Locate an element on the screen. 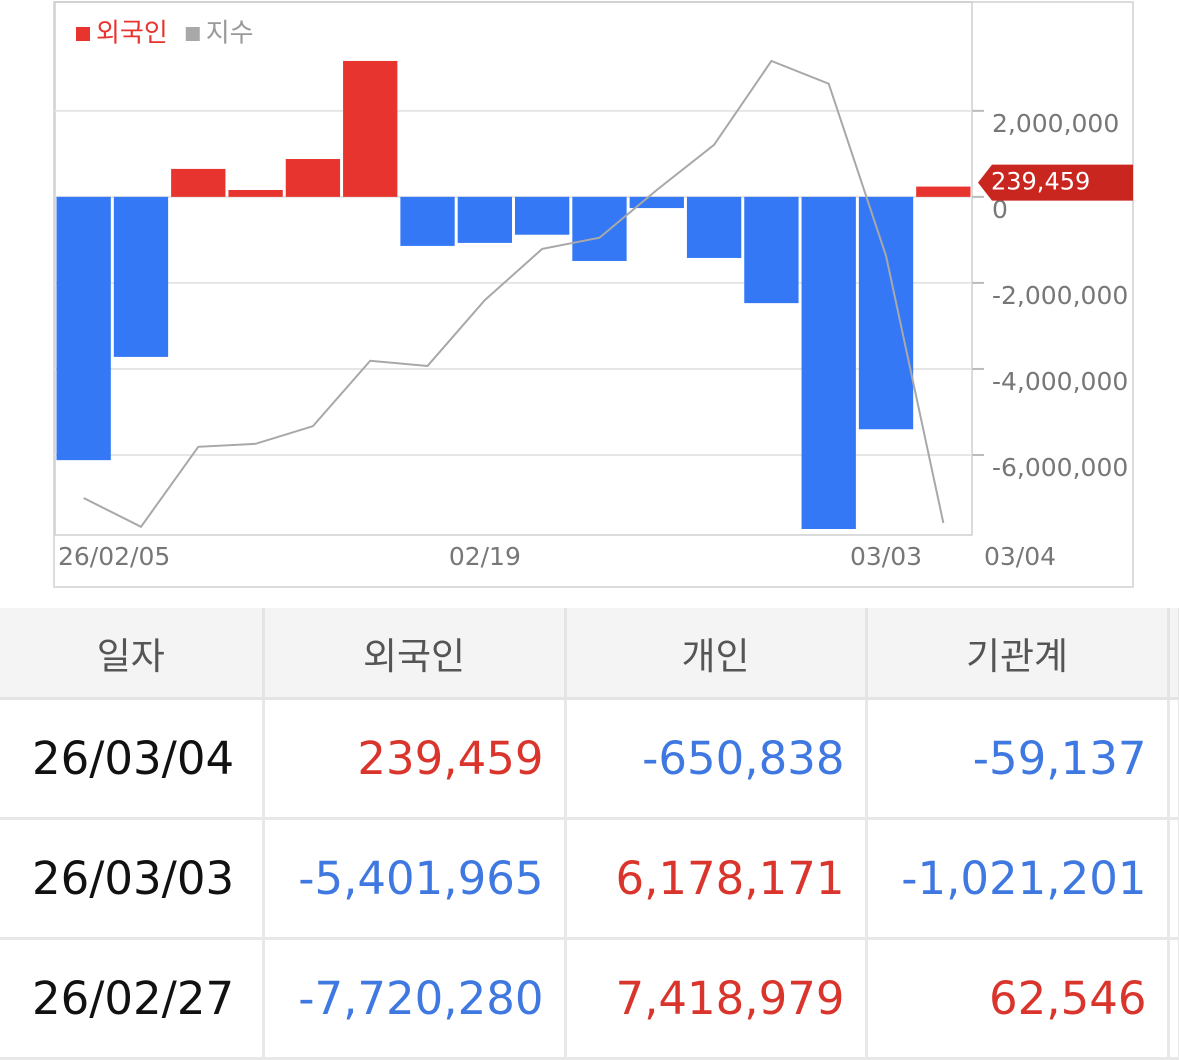 This screenshot has height=1060, width=1179. legend-label: 지수 is located at coordinates (230, 34).